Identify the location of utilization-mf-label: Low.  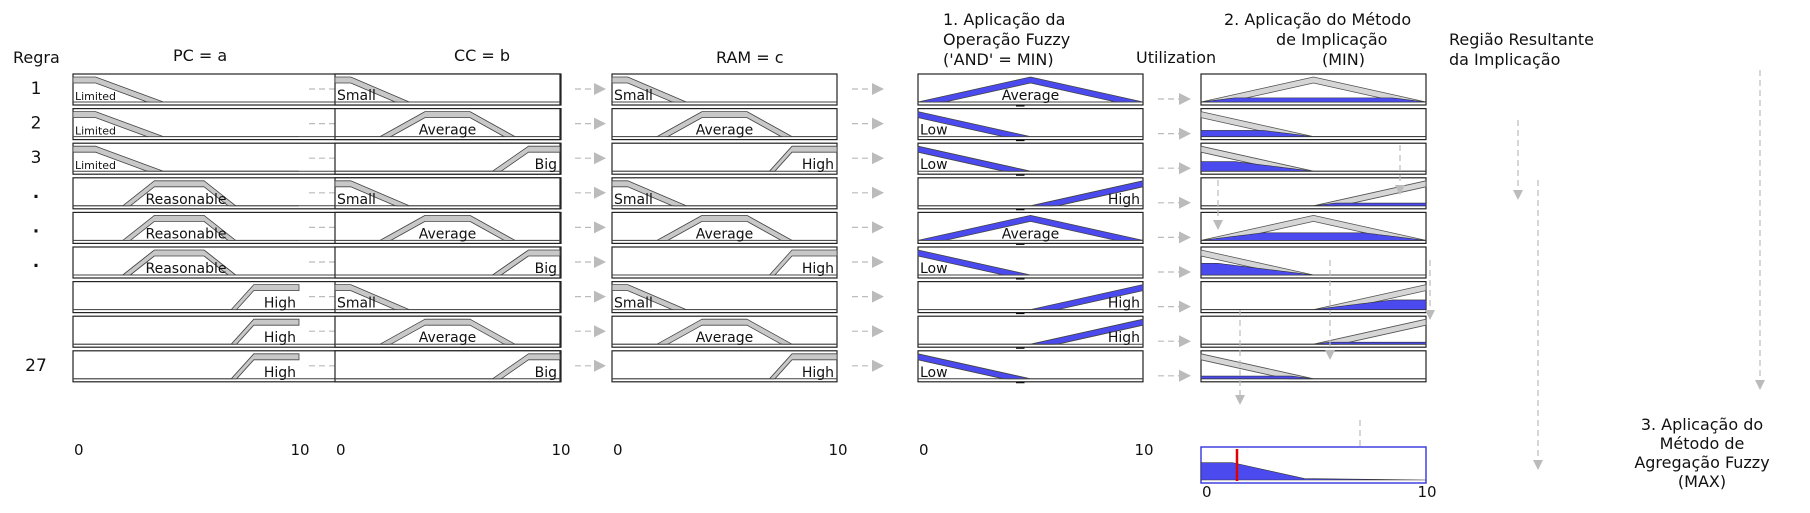
(934, 269).